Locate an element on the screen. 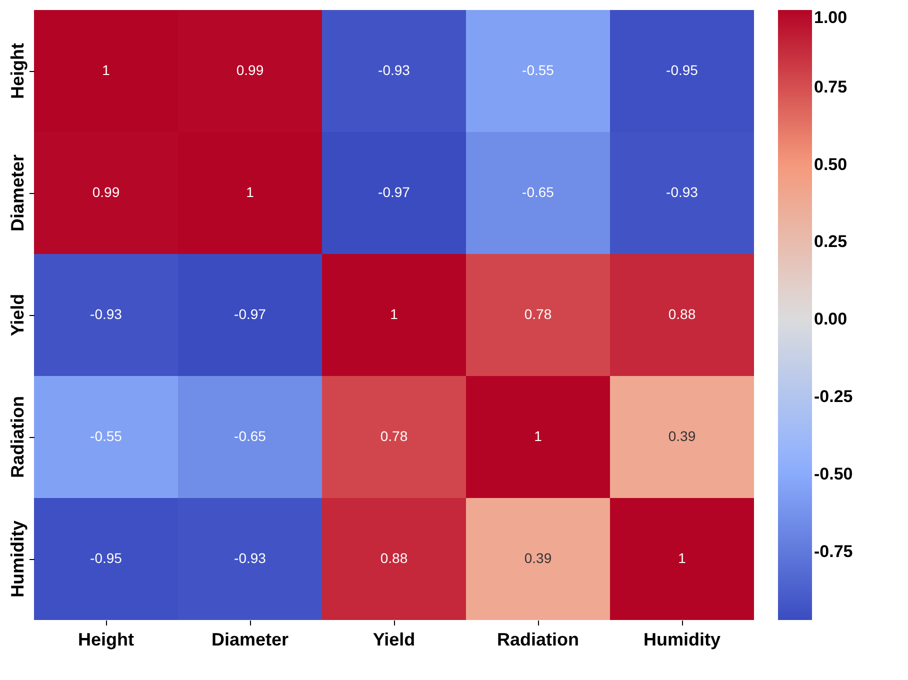 Image resolution: width=908 pixels, height=680 pixels. color-bar-label: -0.75 is located at coordinates (833, 551).